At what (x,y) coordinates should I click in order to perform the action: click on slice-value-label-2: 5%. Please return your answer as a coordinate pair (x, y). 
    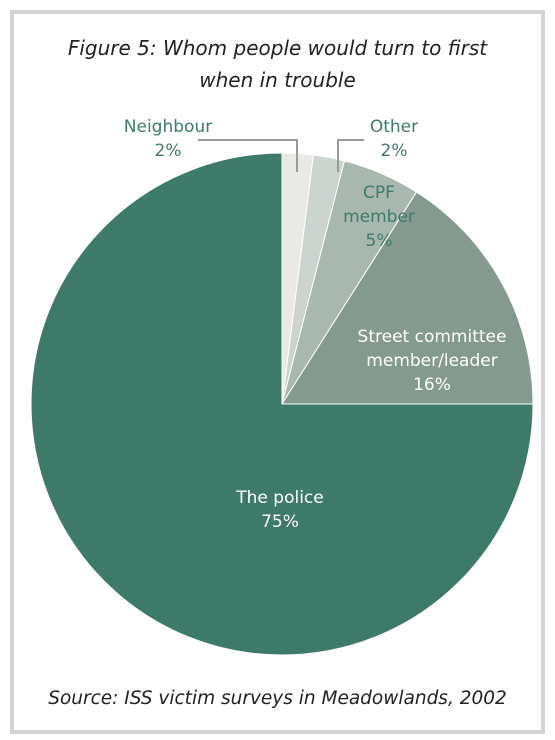
    Looking at the image, I should click on (379, 241).